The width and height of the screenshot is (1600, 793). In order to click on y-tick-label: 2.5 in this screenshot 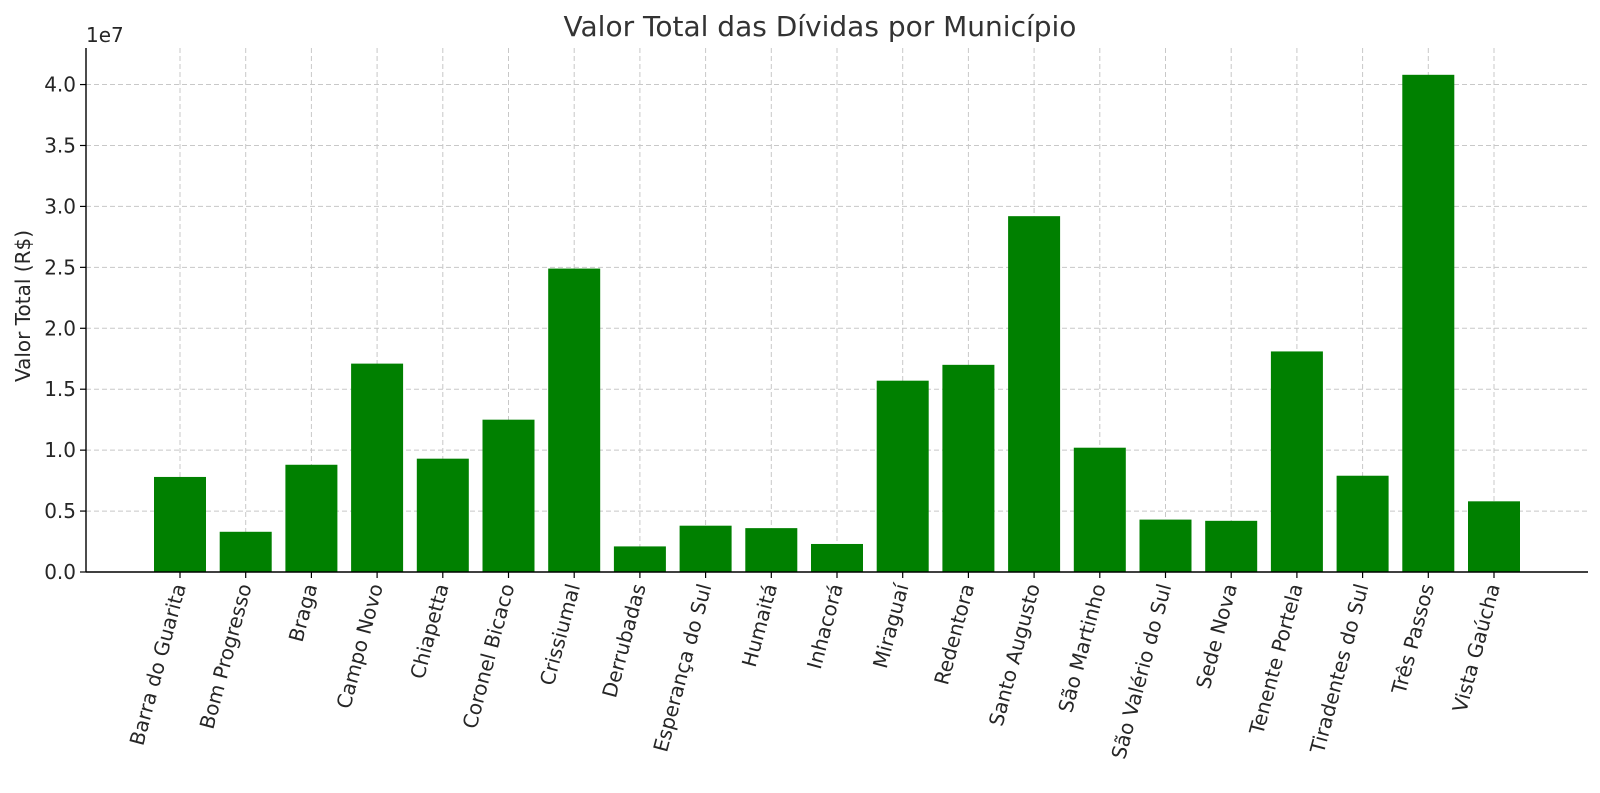, I will do `click(60, 267)`.